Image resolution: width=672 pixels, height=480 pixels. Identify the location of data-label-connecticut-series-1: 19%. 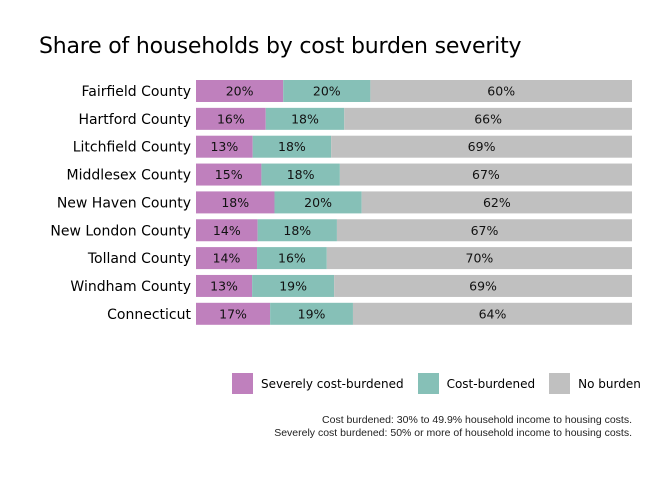
(312, 313).